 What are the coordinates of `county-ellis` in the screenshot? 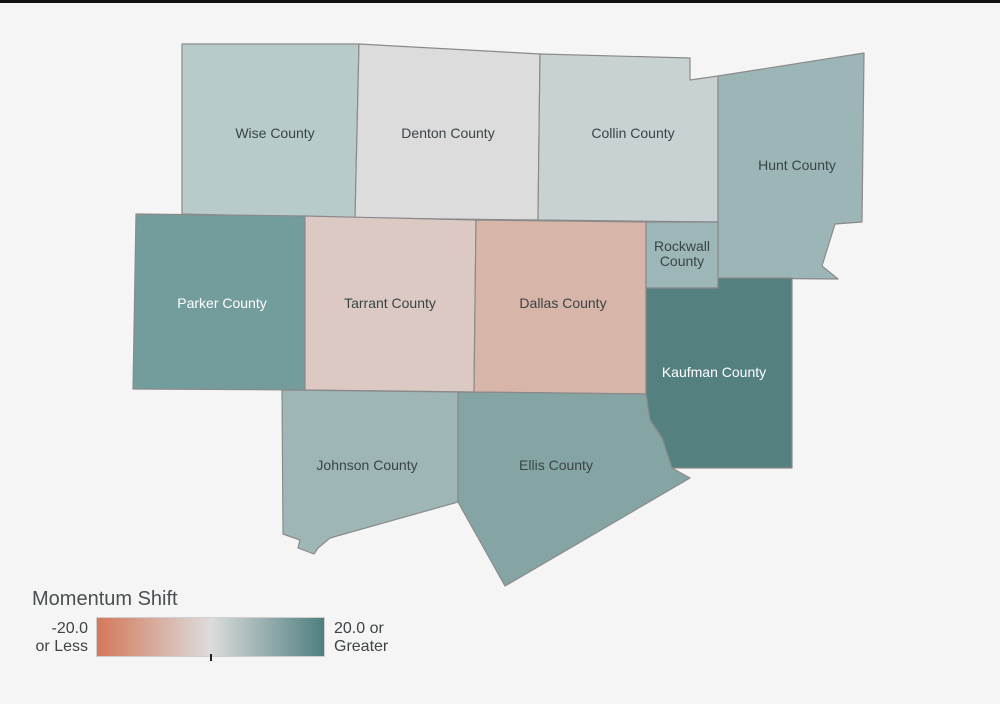 It's located at (574, 489).